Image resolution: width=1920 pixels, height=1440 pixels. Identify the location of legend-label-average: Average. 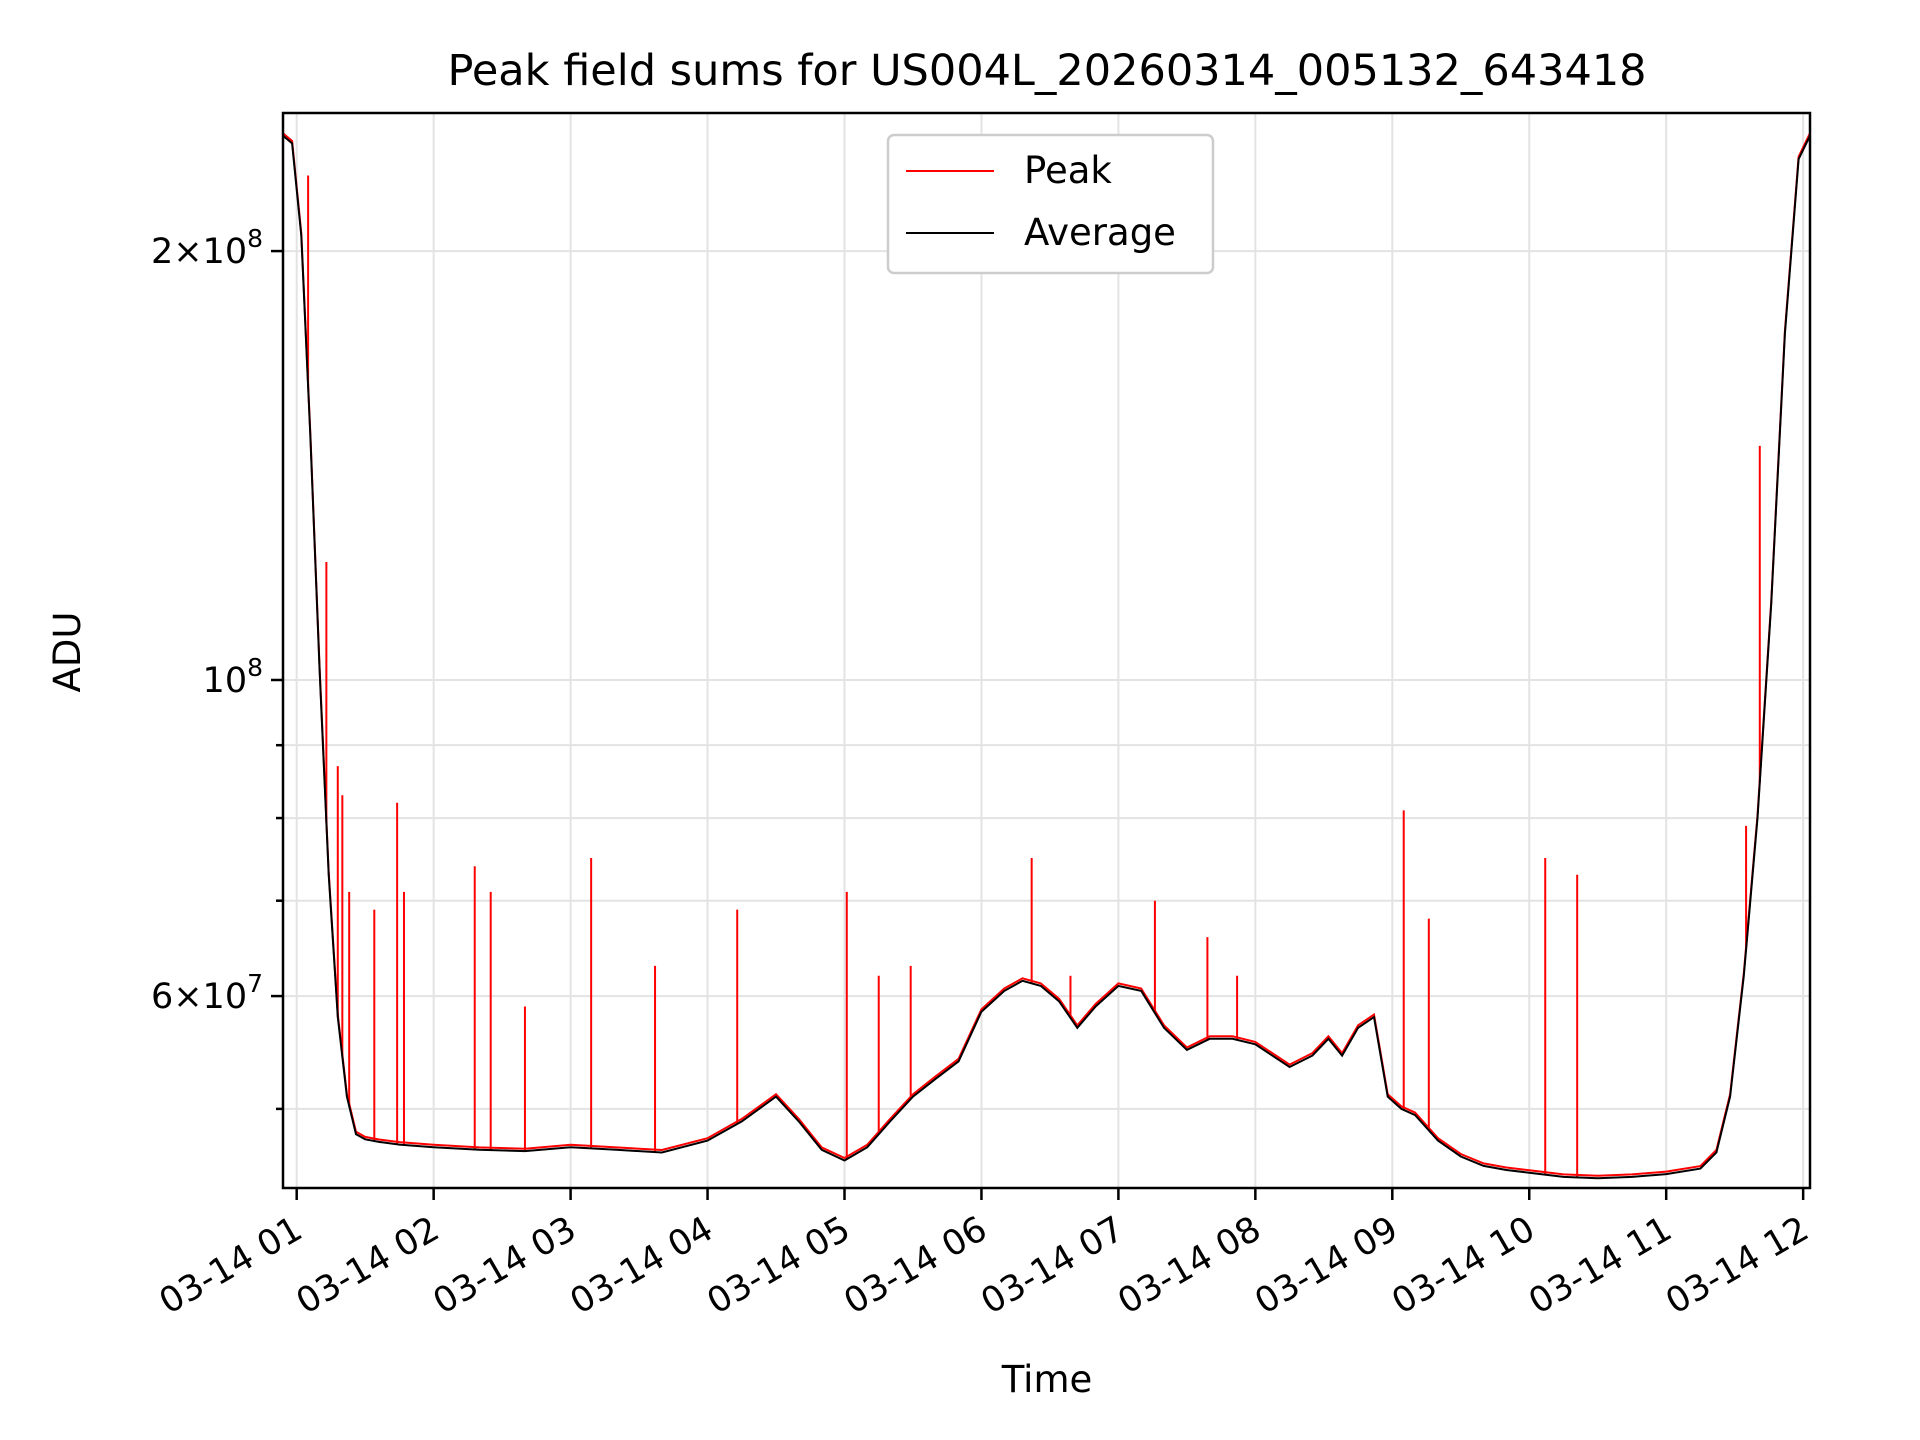
(1100, 232).